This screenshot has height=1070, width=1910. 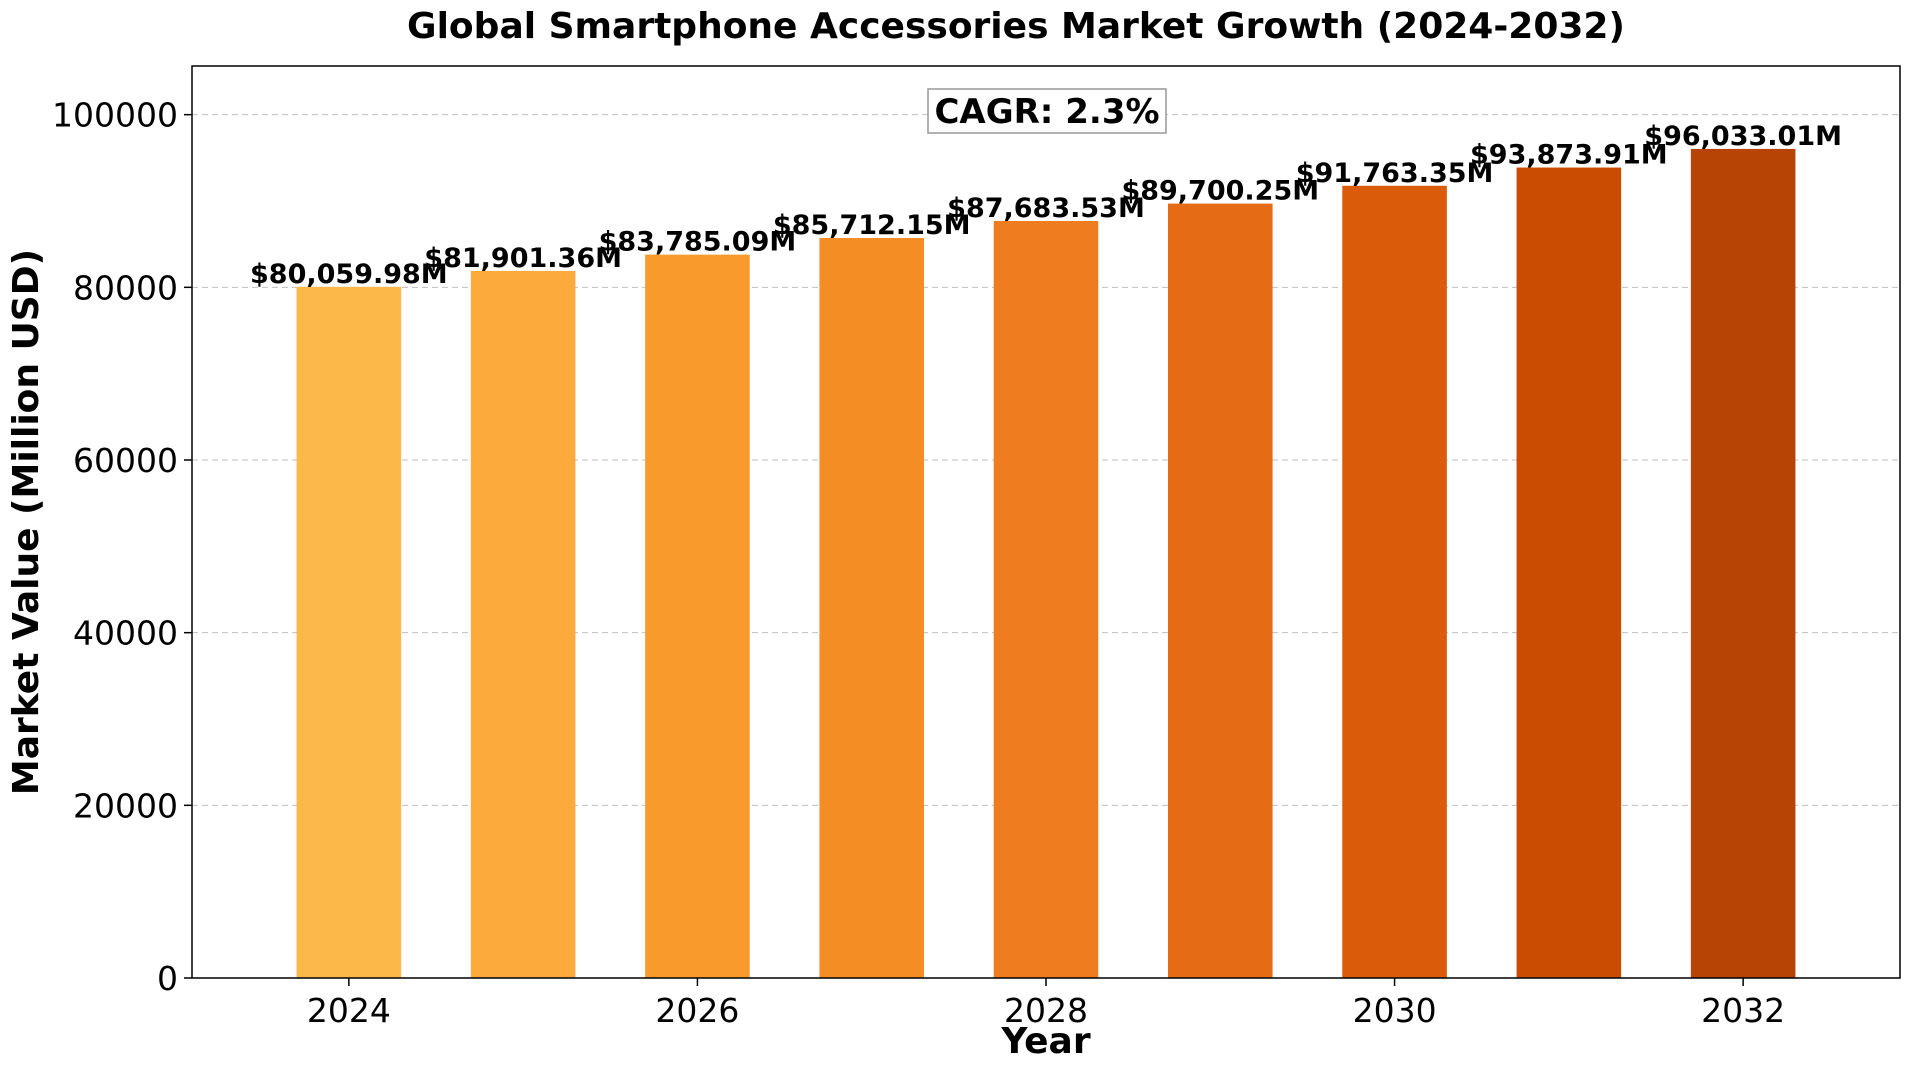 What do you see at coordinates (1220, 191) in the screenshot?
I see `data-label-2029: $89,700.25M` at bounding box center [1220, 191].